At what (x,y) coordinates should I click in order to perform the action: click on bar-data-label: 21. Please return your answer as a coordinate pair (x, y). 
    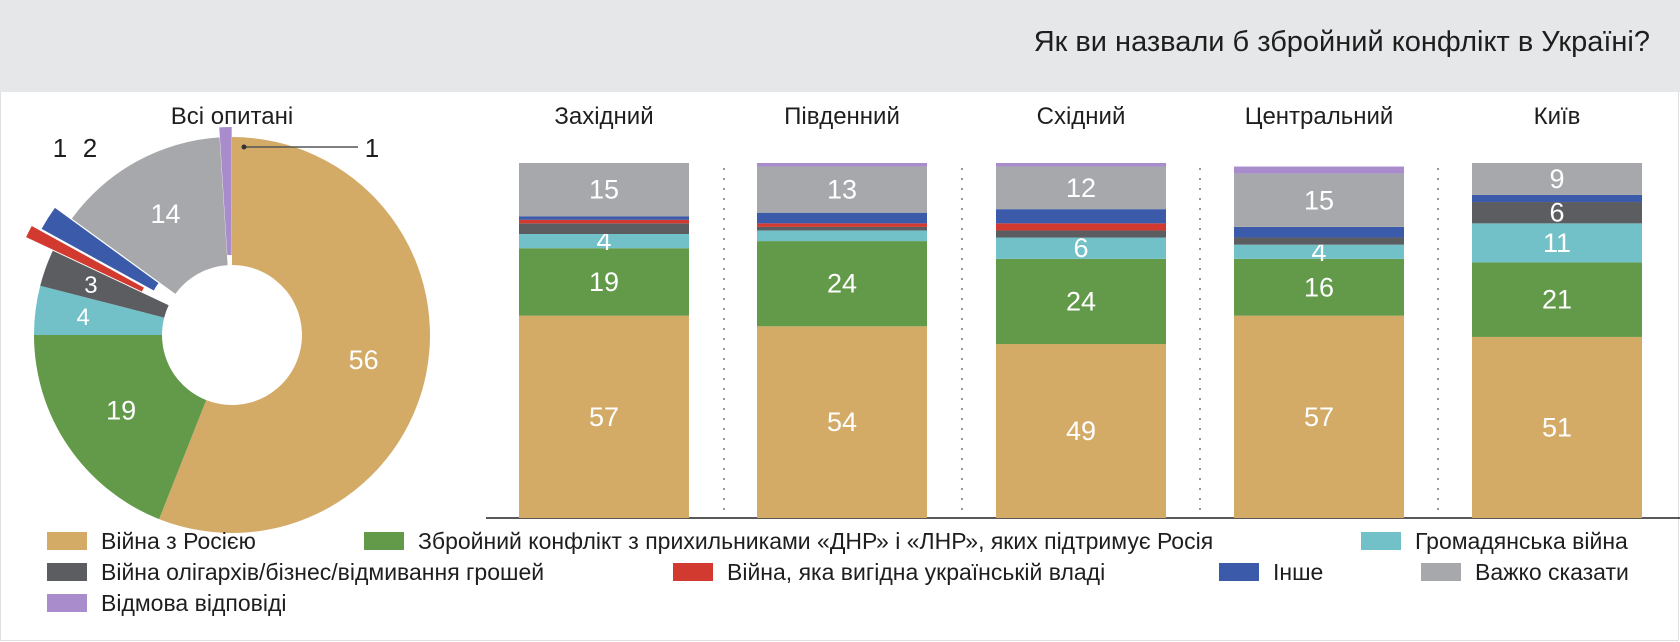
    Looking at the image, I should click on (1557, 300).